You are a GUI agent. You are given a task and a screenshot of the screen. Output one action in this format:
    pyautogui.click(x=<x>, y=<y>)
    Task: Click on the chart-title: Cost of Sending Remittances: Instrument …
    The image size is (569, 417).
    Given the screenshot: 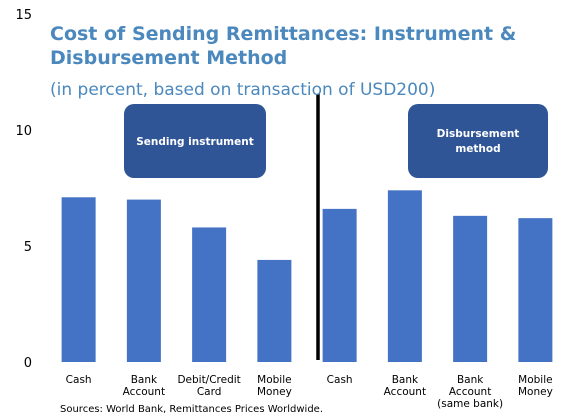 What is the action you would take?
    pyautogui.click(x=283, y=46)
    